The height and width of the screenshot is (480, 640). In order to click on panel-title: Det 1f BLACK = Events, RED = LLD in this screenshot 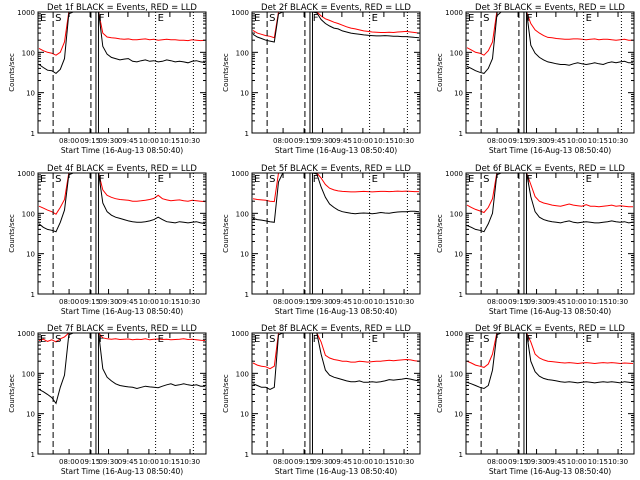, I will do `click(122, 8)`.